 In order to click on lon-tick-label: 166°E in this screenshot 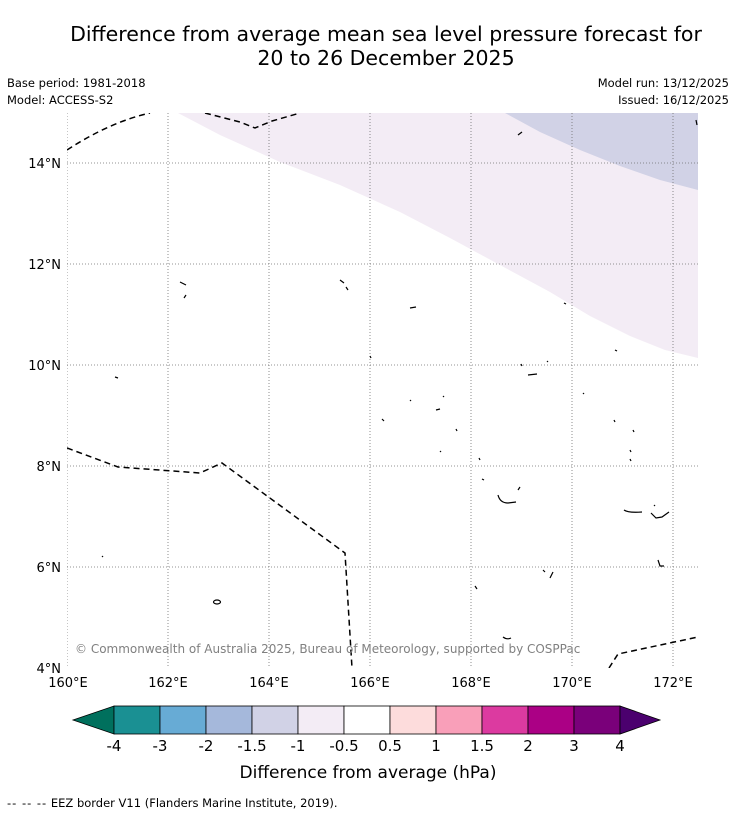, I will do `click(370, 683)`.